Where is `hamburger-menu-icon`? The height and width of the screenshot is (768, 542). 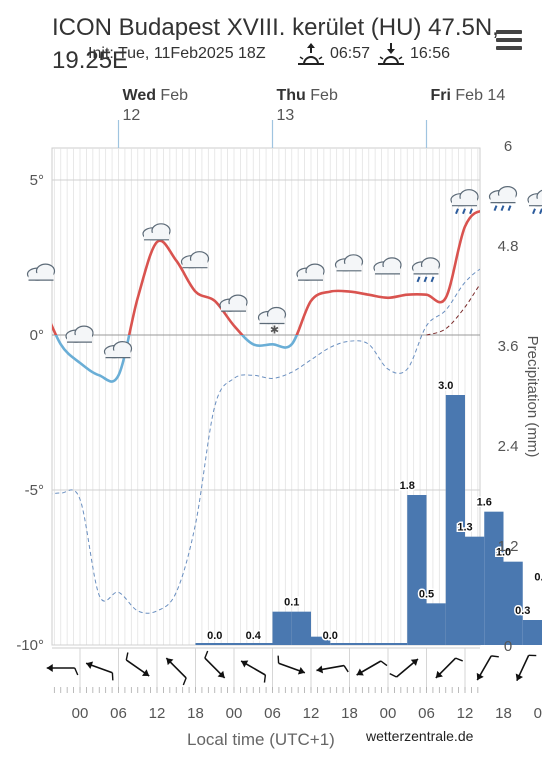 hamburger-menu-icon is located at coordinates (509, 40).